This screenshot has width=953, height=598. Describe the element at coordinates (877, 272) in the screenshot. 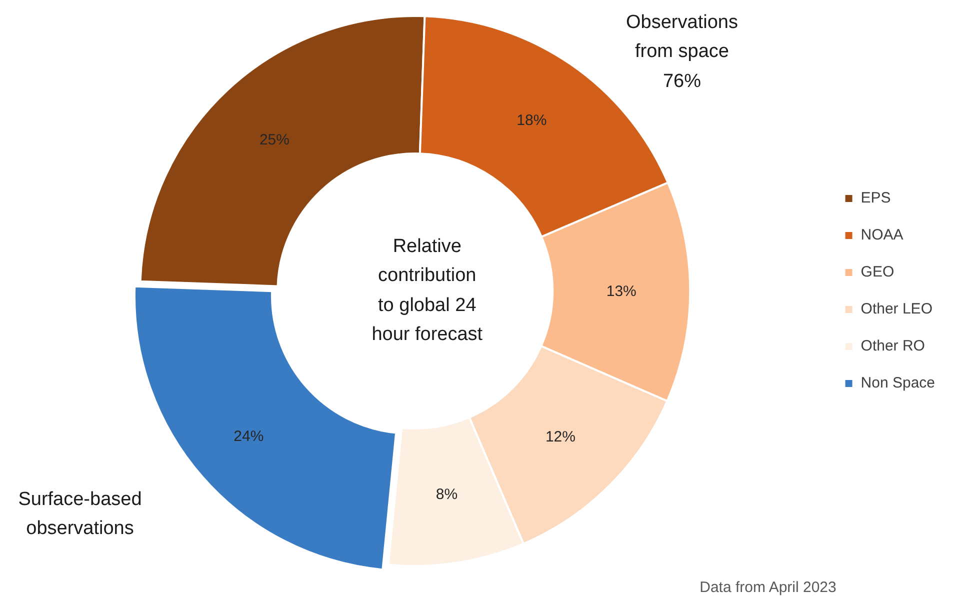

I see `legend-label: GEO` at that location.